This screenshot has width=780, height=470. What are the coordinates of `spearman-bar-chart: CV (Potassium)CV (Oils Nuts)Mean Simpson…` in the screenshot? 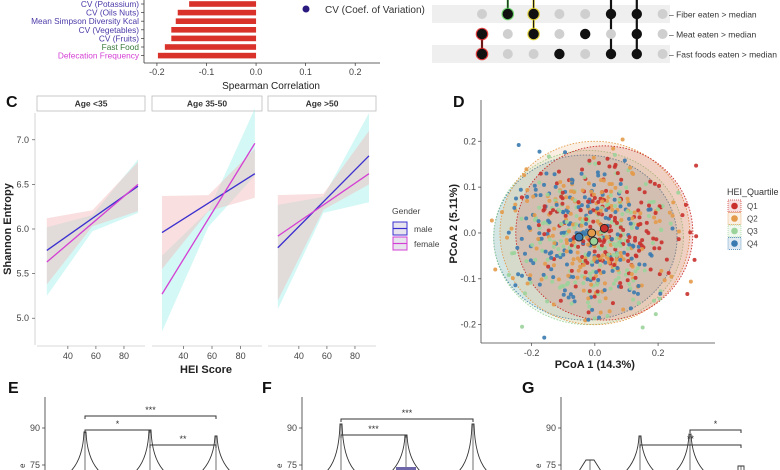 It's located at (205, 46).